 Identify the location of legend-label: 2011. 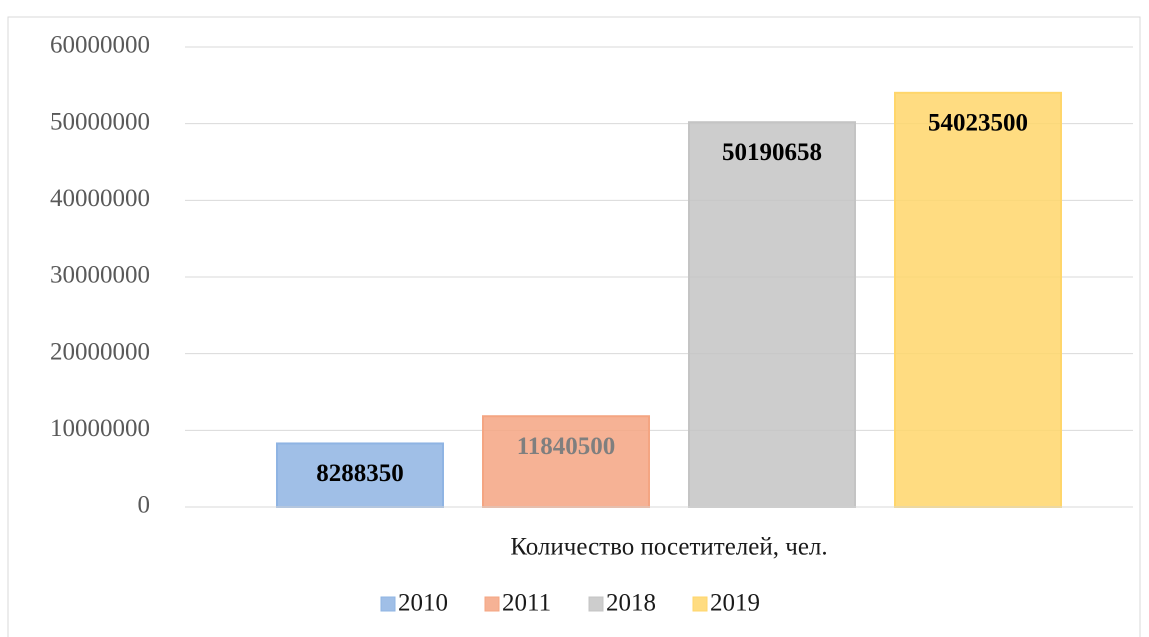
(526, 603).